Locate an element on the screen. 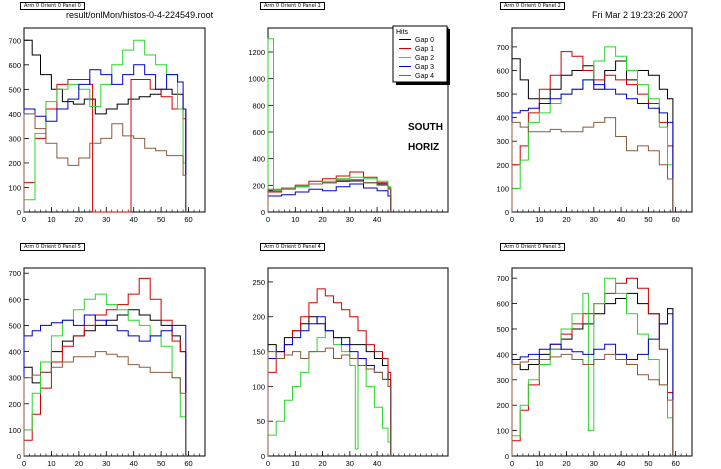 The image size is (721, 469). legend-entry: Gap 1 is located at coordinates (424, 49).